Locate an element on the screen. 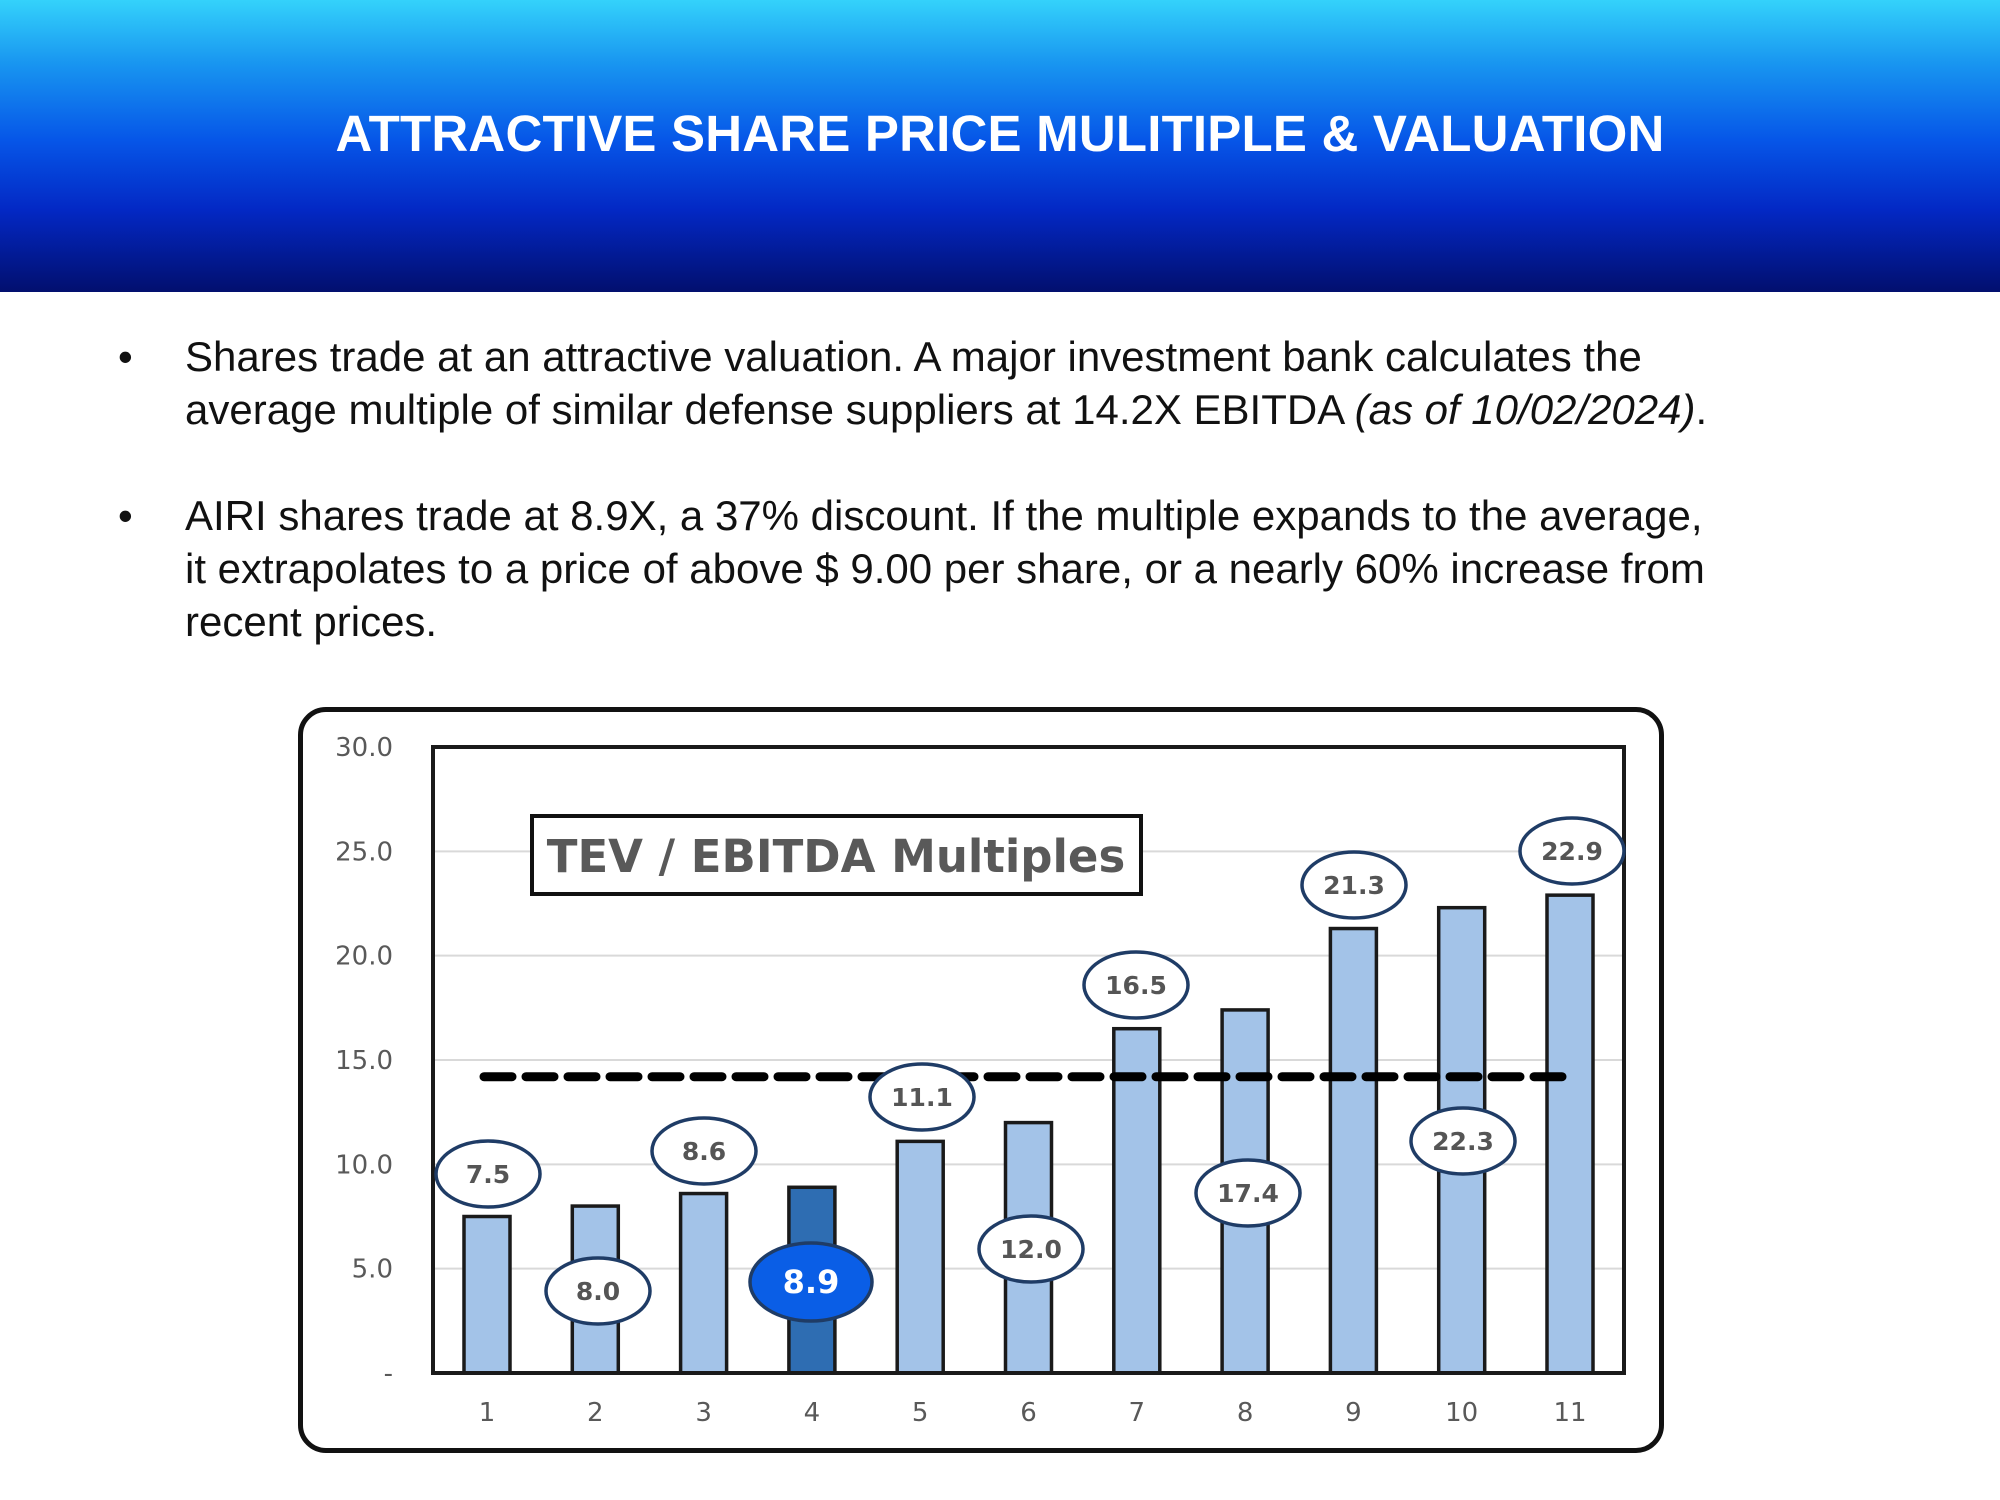  bullet-1-date-note: (as of 10/02/2024) is located at coordinates (1525, 409).